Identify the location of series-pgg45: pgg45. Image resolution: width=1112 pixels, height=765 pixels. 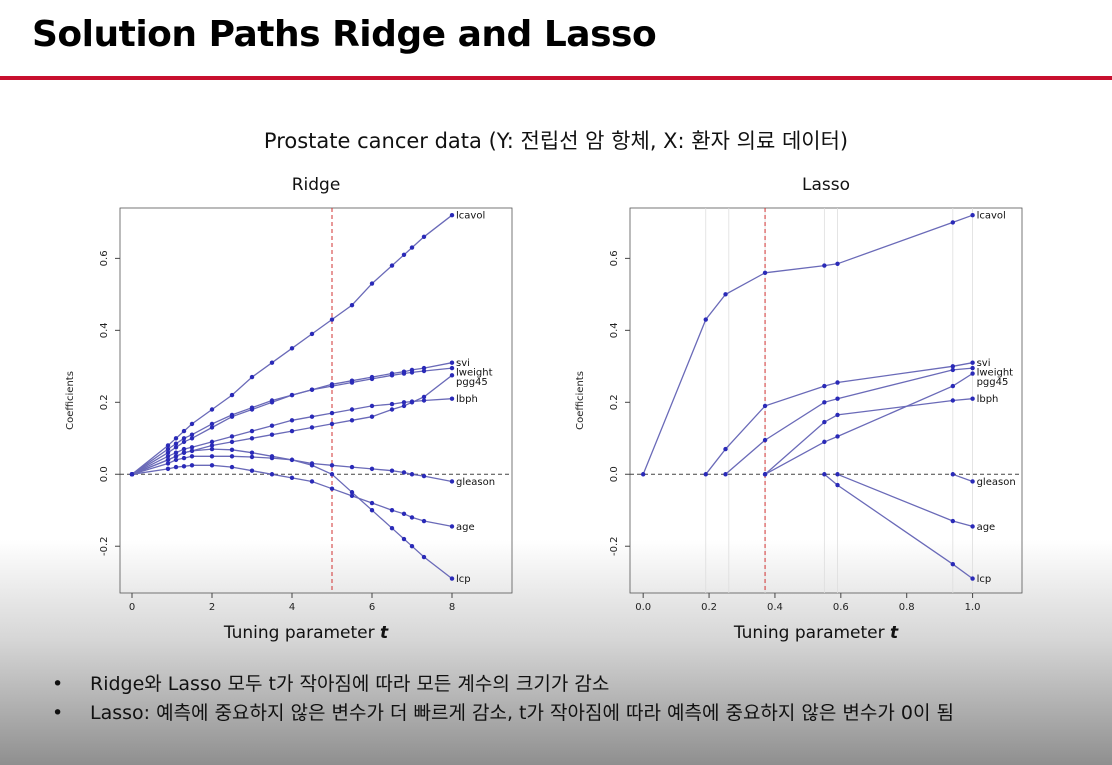
(308, 425).